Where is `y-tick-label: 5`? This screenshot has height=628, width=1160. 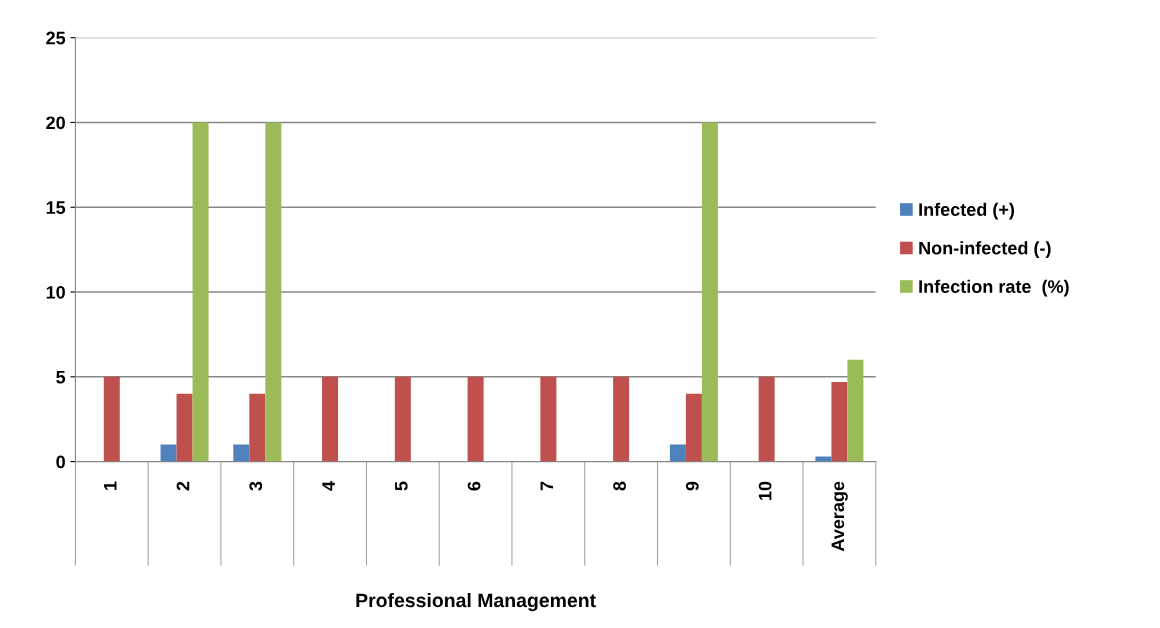
y-tick-label: 5 is located at coordinates (61, 377).